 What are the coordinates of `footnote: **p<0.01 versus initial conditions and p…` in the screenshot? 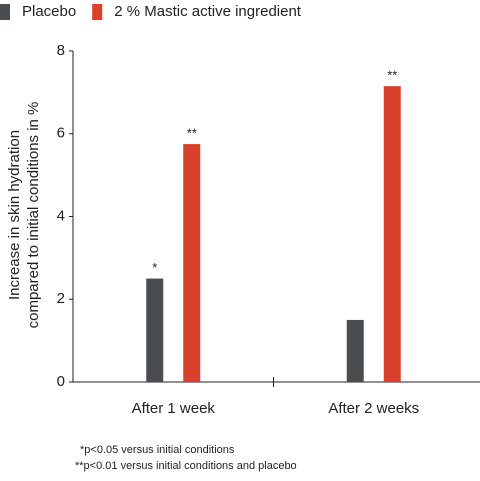 It's located at (186, 466).